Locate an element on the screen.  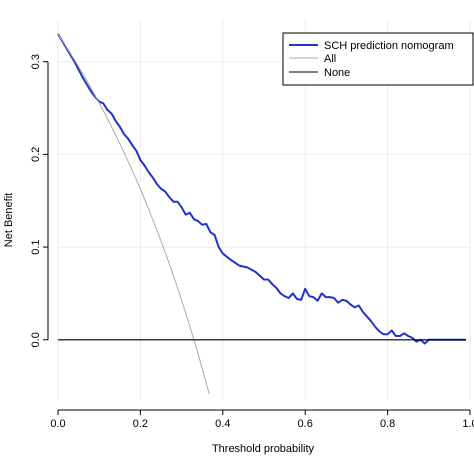
x-tick-label: 0.6 is located at coordinates (305, 424).